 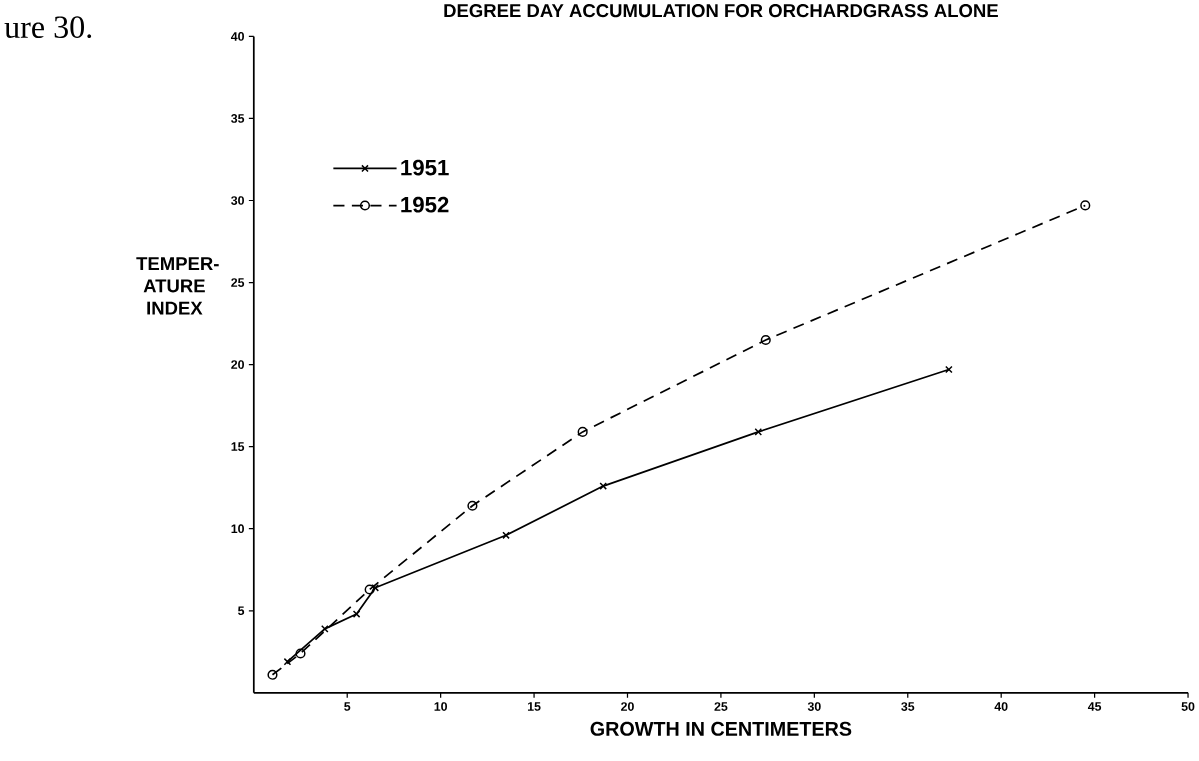 I want to click on y-tick-label: 20, so click(x=237, y=365).